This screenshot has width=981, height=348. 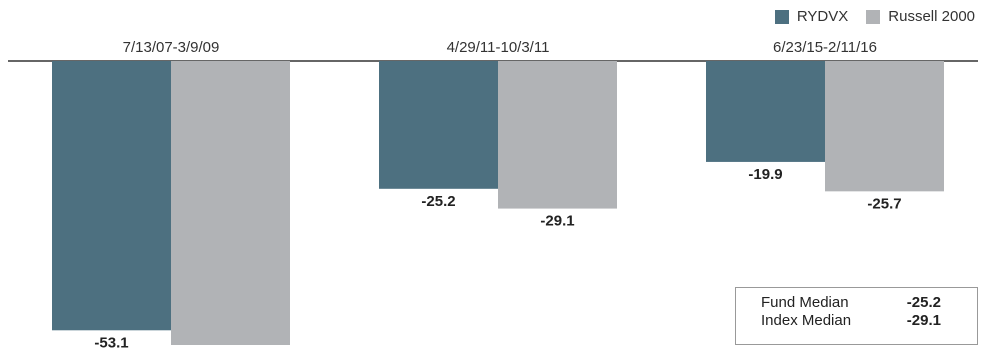 I want to click on legend-swatch-russell-2000, so click(x=873, y=16).